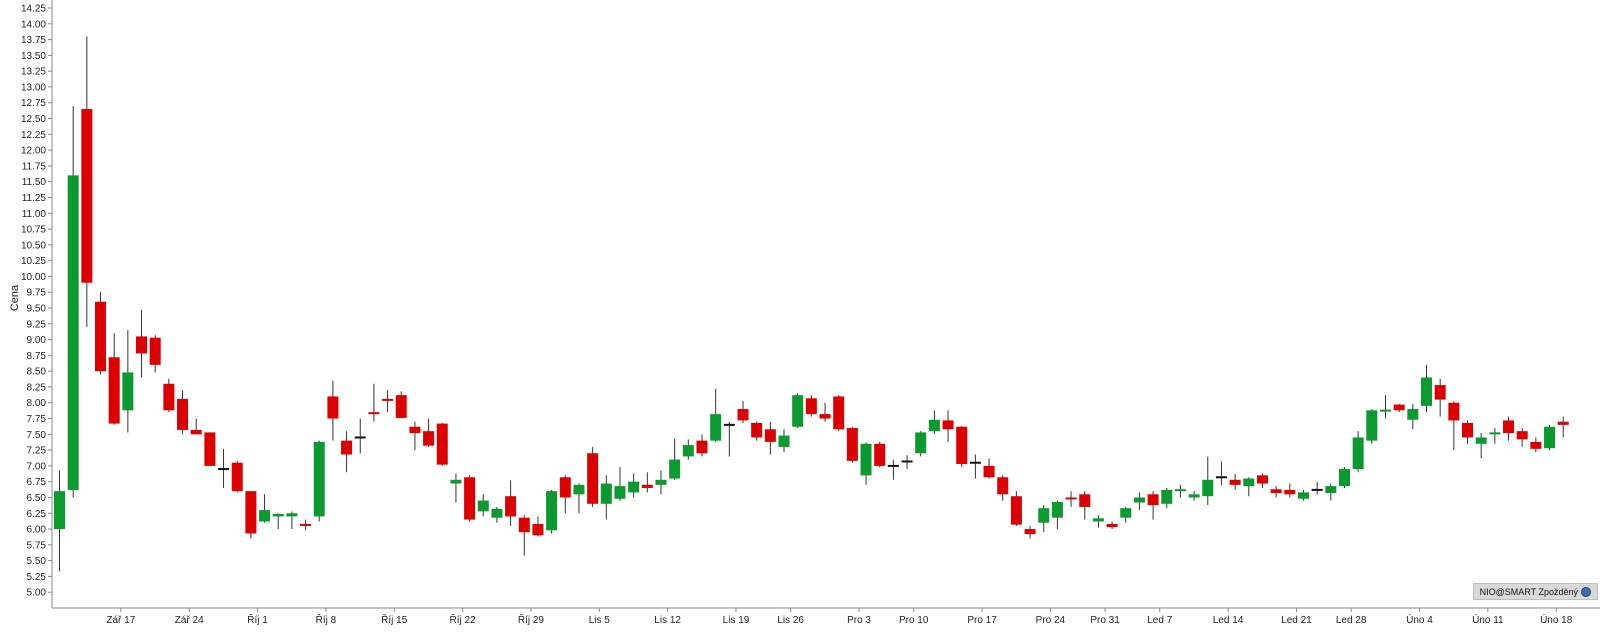 Image resolution: width=1600 pixels, height=639 pixels. What do you see at coordinates (1535, 591) in the screenshot?
I see `ticker-badge: NIO@SMART Zpožděný` at bounding box center [1535, 591].